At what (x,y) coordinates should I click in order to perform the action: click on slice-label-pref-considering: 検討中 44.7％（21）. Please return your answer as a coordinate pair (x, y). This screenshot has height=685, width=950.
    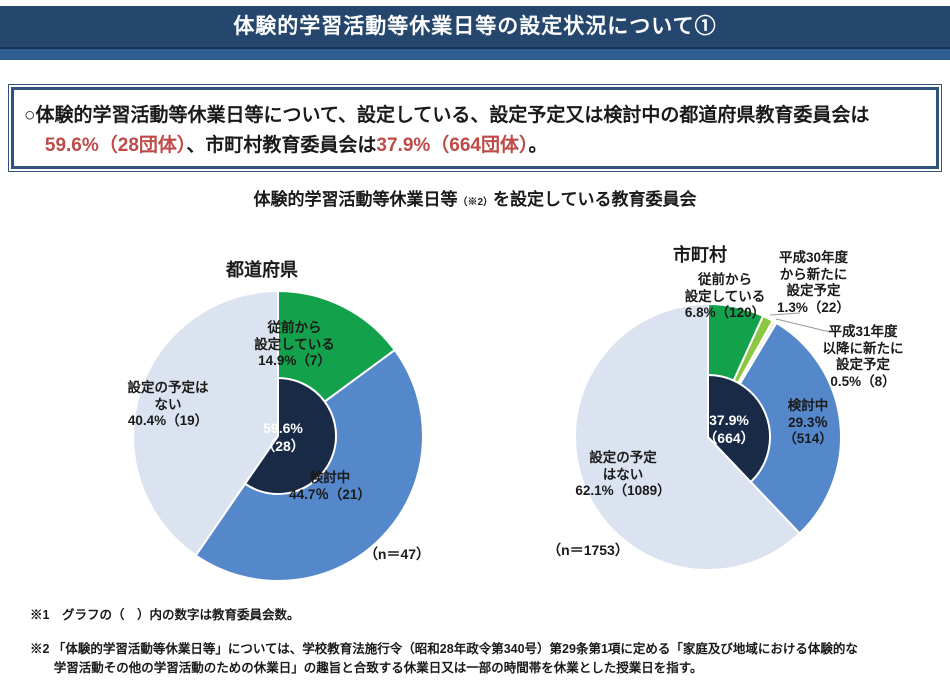
    Looking at the image, I should click on (330, 486).